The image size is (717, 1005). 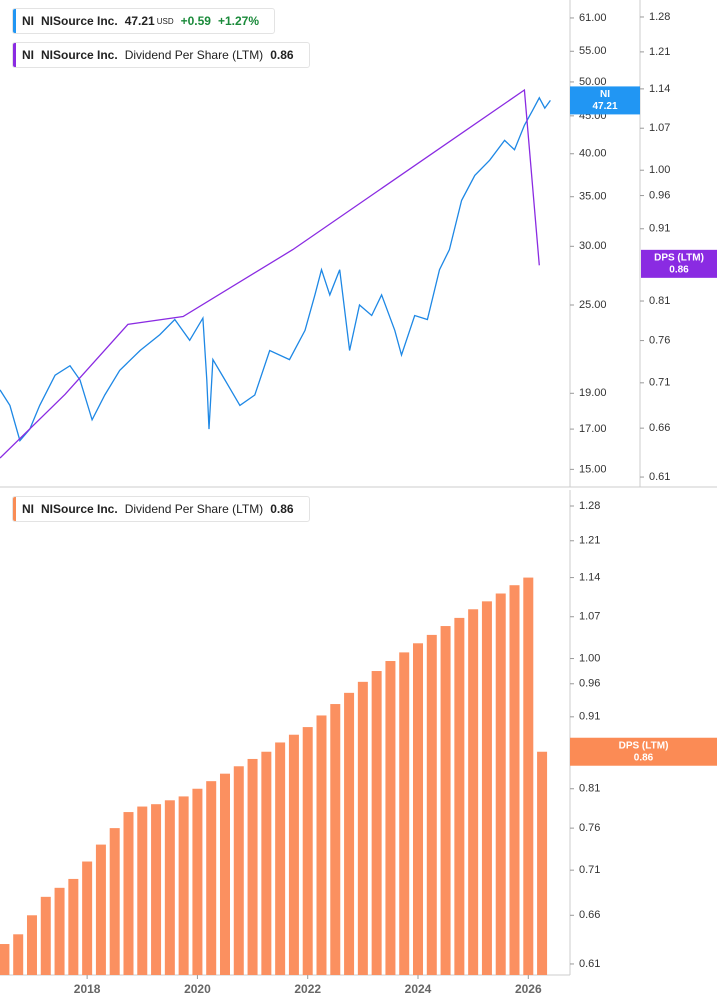 I want to click on change-percent: +1.27%, so click(x=238, y=21).